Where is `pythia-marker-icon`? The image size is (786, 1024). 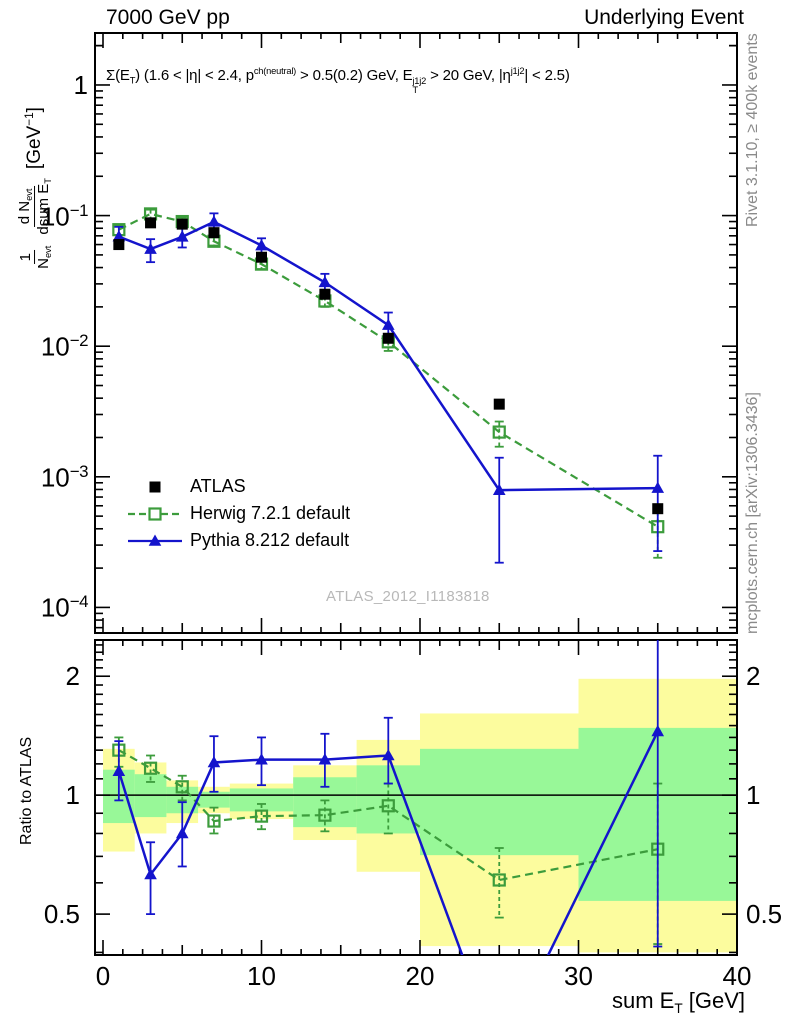 pythia-marker-icon is located at coordinates (155, 541).